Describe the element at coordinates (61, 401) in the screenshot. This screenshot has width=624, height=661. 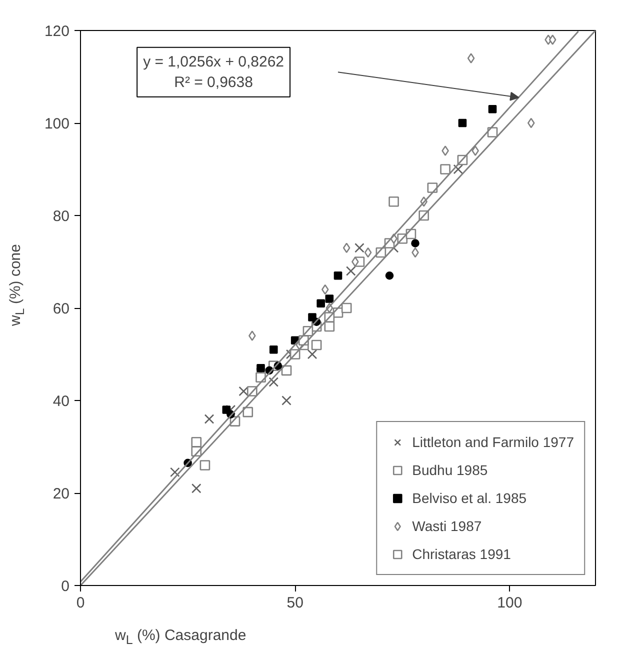
I see `y-tick-label: 40` at that location.